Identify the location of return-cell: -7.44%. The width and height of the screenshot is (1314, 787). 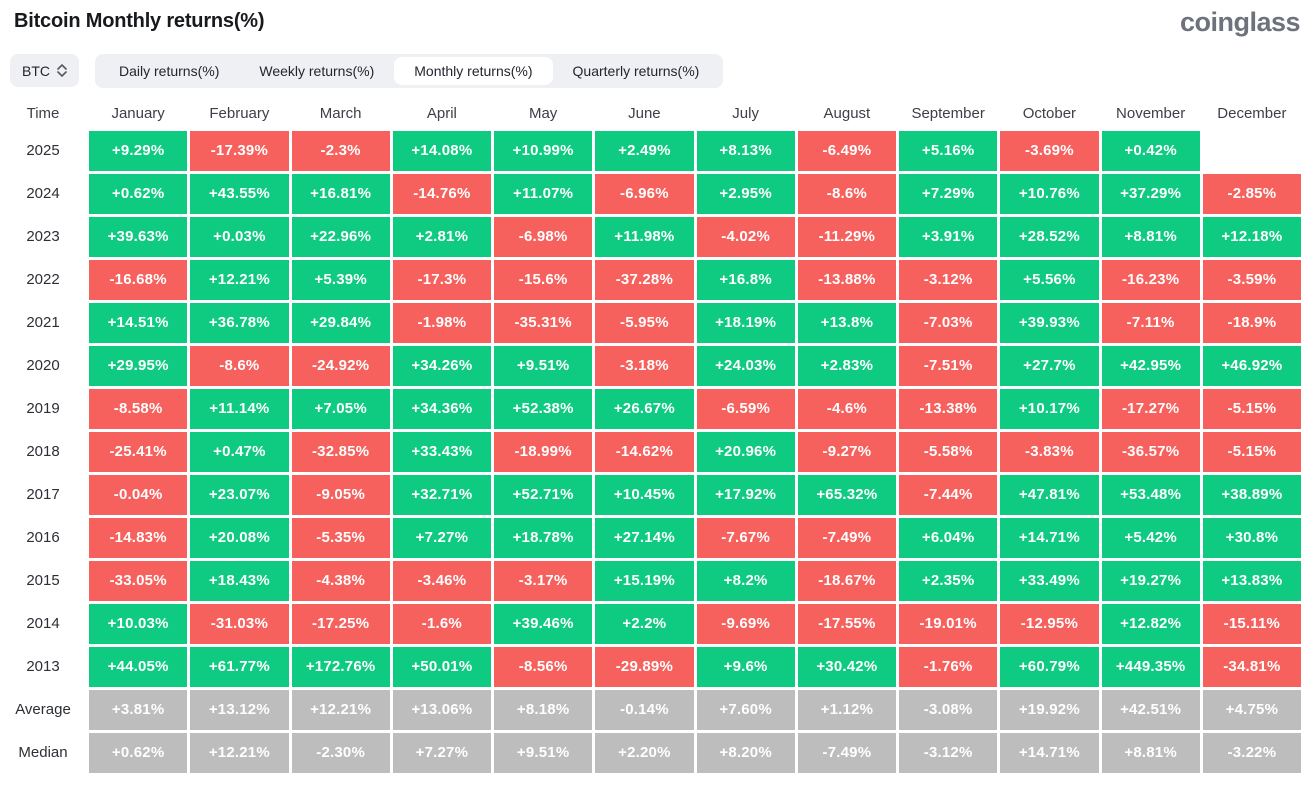
(948, 494).